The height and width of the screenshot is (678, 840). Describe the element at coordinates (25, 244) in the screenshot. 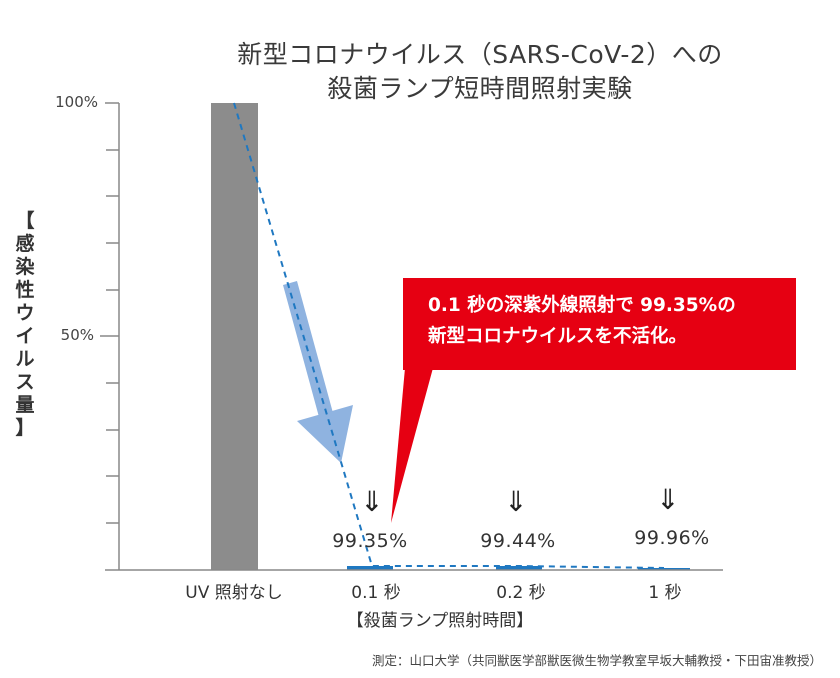

I see `y-label-char: 感` at that location.